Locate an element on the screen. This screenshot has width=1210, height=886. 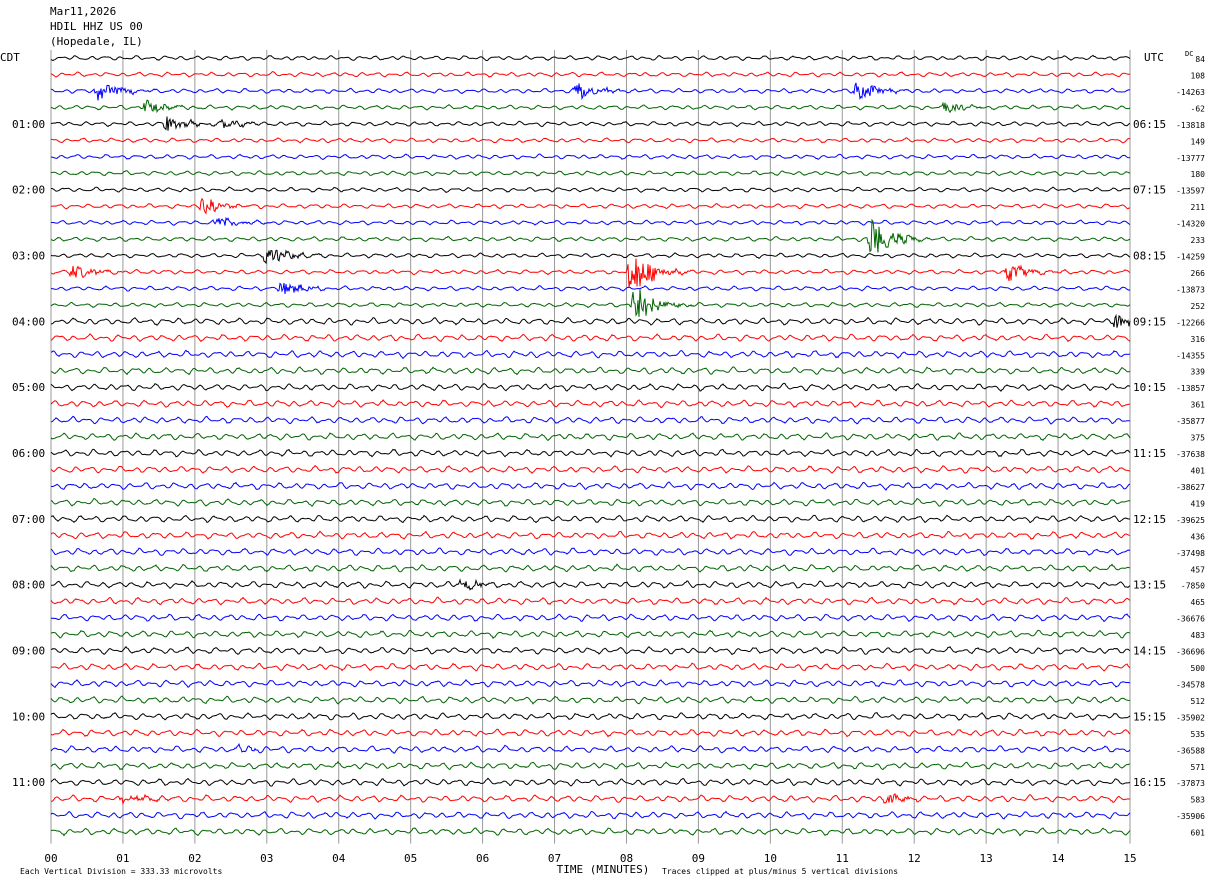
dc-offset-label: 465 is located at coordinates (1198, 602).